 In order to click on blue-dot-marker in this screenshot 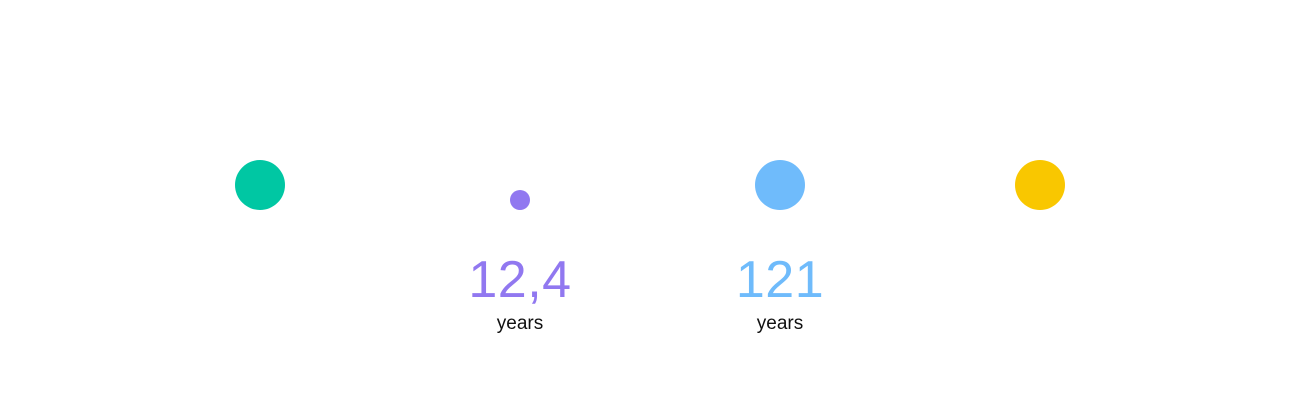, I will do `click(780, 185)`.